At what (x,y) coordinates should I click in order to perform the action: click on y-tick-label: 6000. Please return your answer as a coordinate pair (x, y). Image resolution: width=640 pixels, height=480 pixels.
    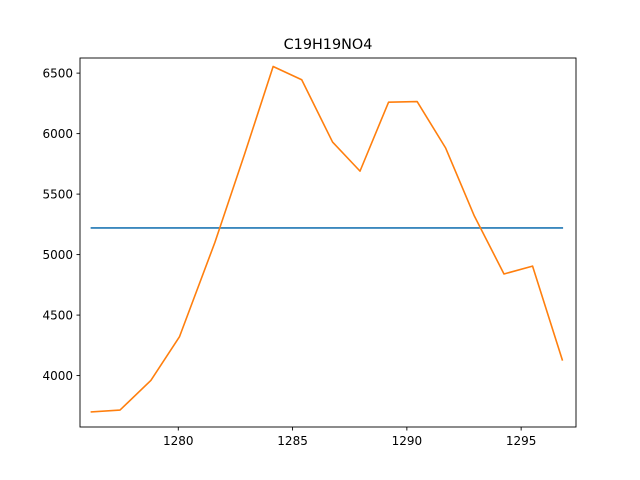
    Looking at the image, I should click on (57, 134).